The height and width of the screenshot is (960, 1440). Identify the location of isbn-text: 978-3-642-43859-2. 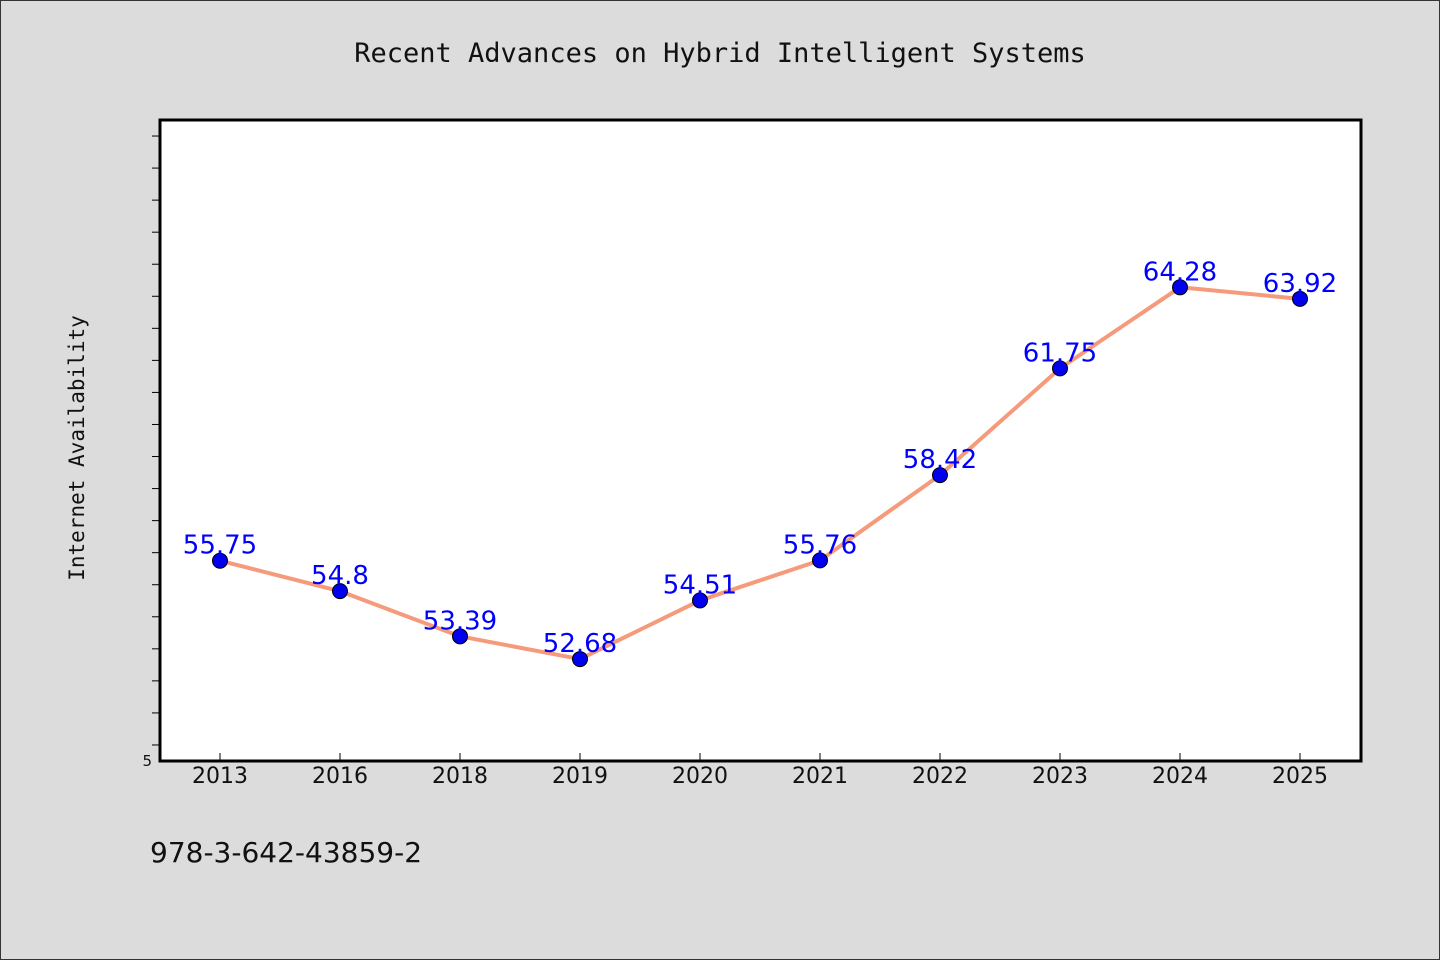
(286, 852).